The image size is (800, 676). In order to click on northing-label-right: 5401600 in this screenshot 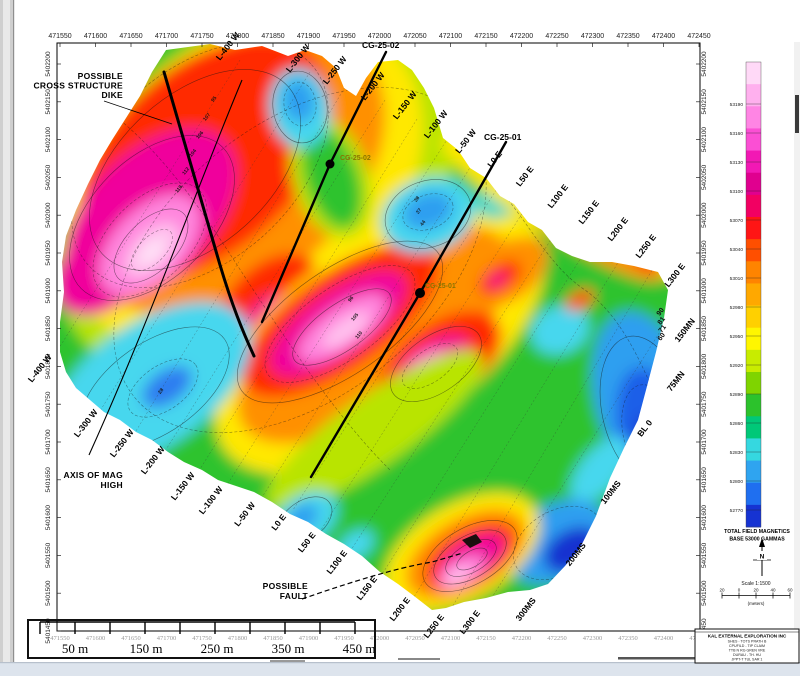, I will do `click(704, 518)`.